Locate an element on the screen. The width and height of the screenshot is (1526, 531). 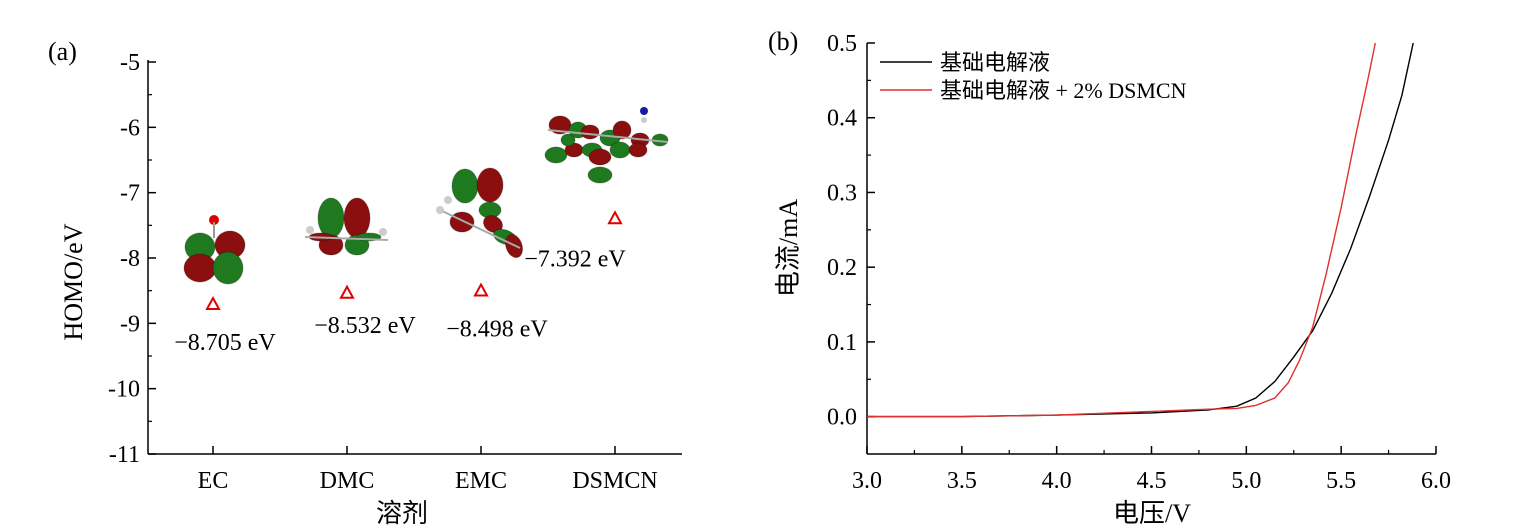
panel-a-points: −8.705 eV −8.532 eV −8.498 eV −7.392 eV is located at coordinates (400, 283).